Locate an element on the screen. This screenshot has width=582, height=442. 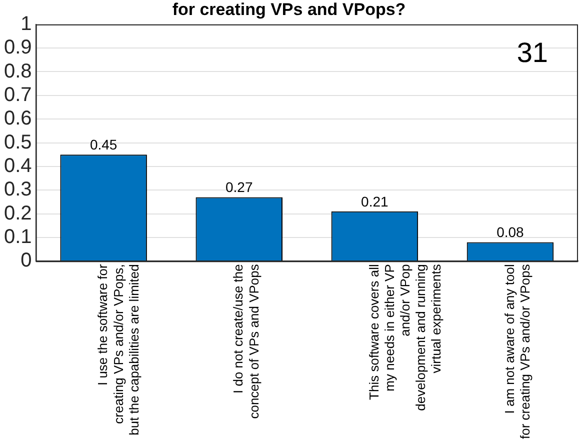
y-tick-label: 0.6 is located at coordinates (18, 119).